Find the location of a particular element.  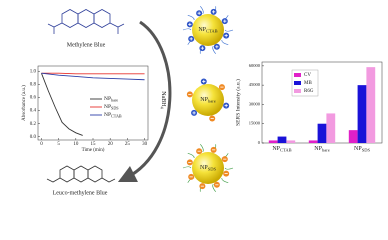

y-tick-label: 0.2 is located at coordinates (33, 124).